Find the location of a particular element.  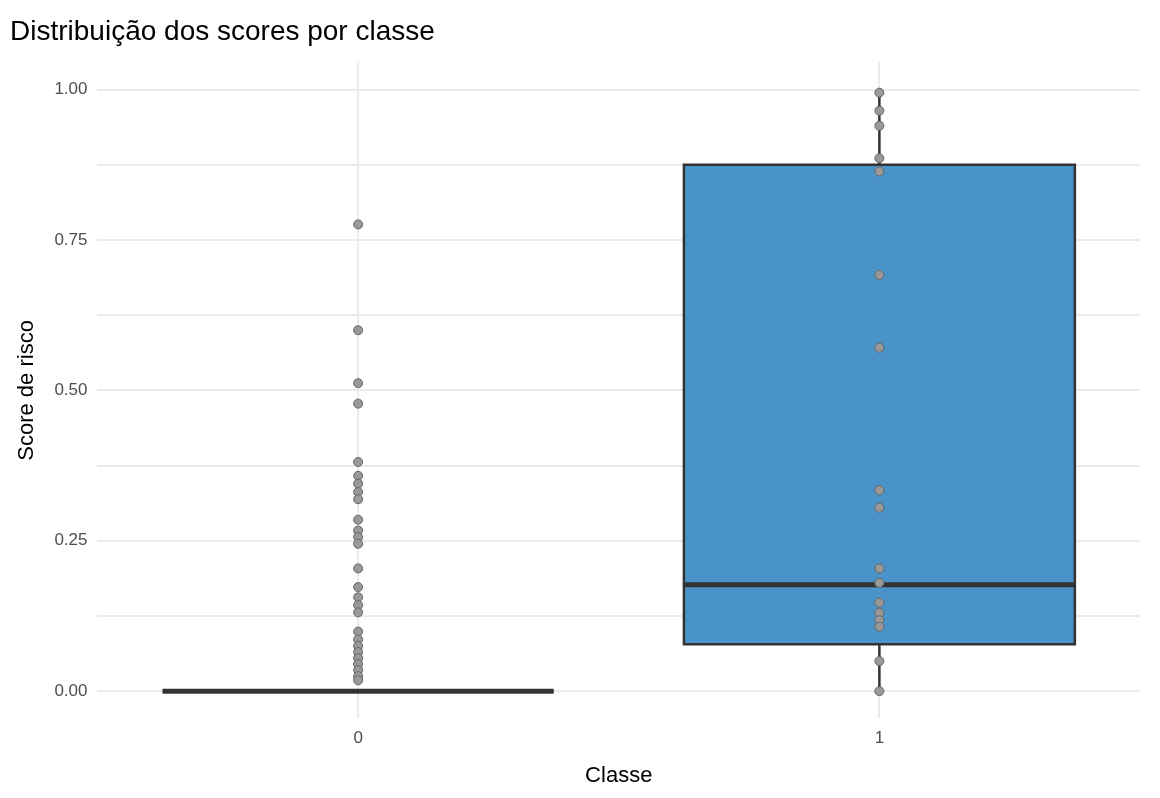

y-tick-label: 0.25 is located at coordinates (71, 540).